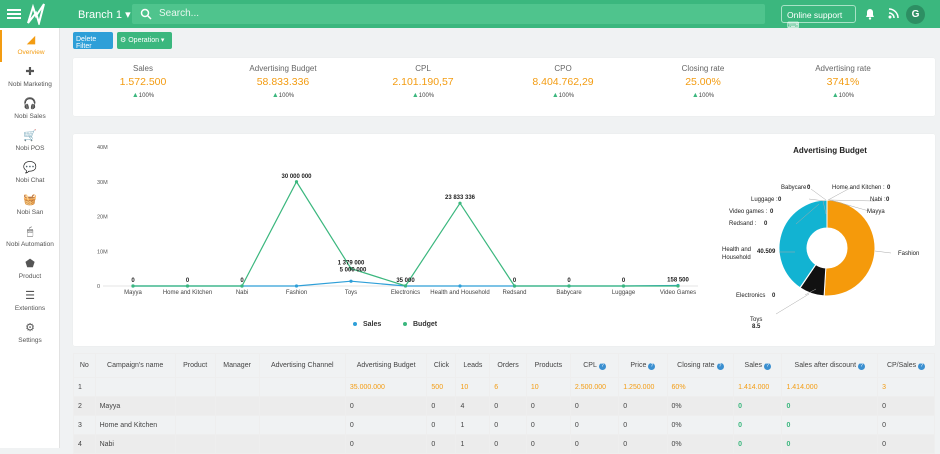 Image resolution: width=940 pixels, height=454 pixels. What do you see at coordinates (102, 218) in the screenshot?
I see `y-tick-label: 20M` at bounding box center [102, 218].